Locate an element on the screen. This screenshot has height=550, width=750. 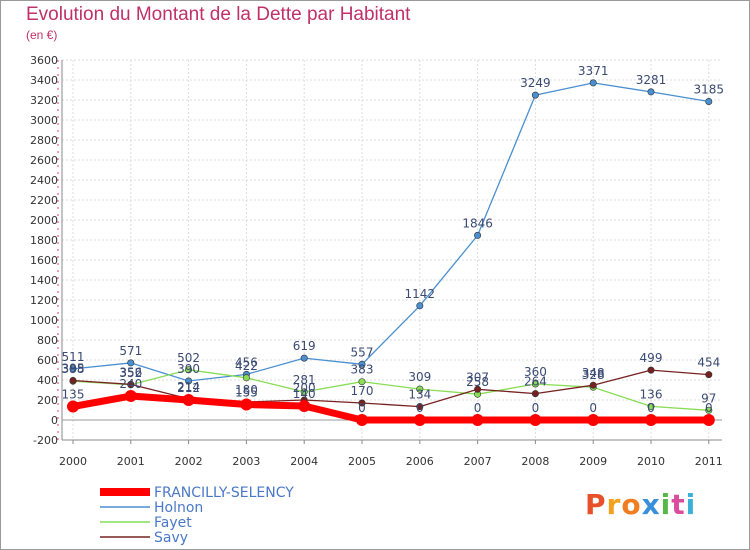
y-tick-label: 800 is located at coordinates (47, 340).